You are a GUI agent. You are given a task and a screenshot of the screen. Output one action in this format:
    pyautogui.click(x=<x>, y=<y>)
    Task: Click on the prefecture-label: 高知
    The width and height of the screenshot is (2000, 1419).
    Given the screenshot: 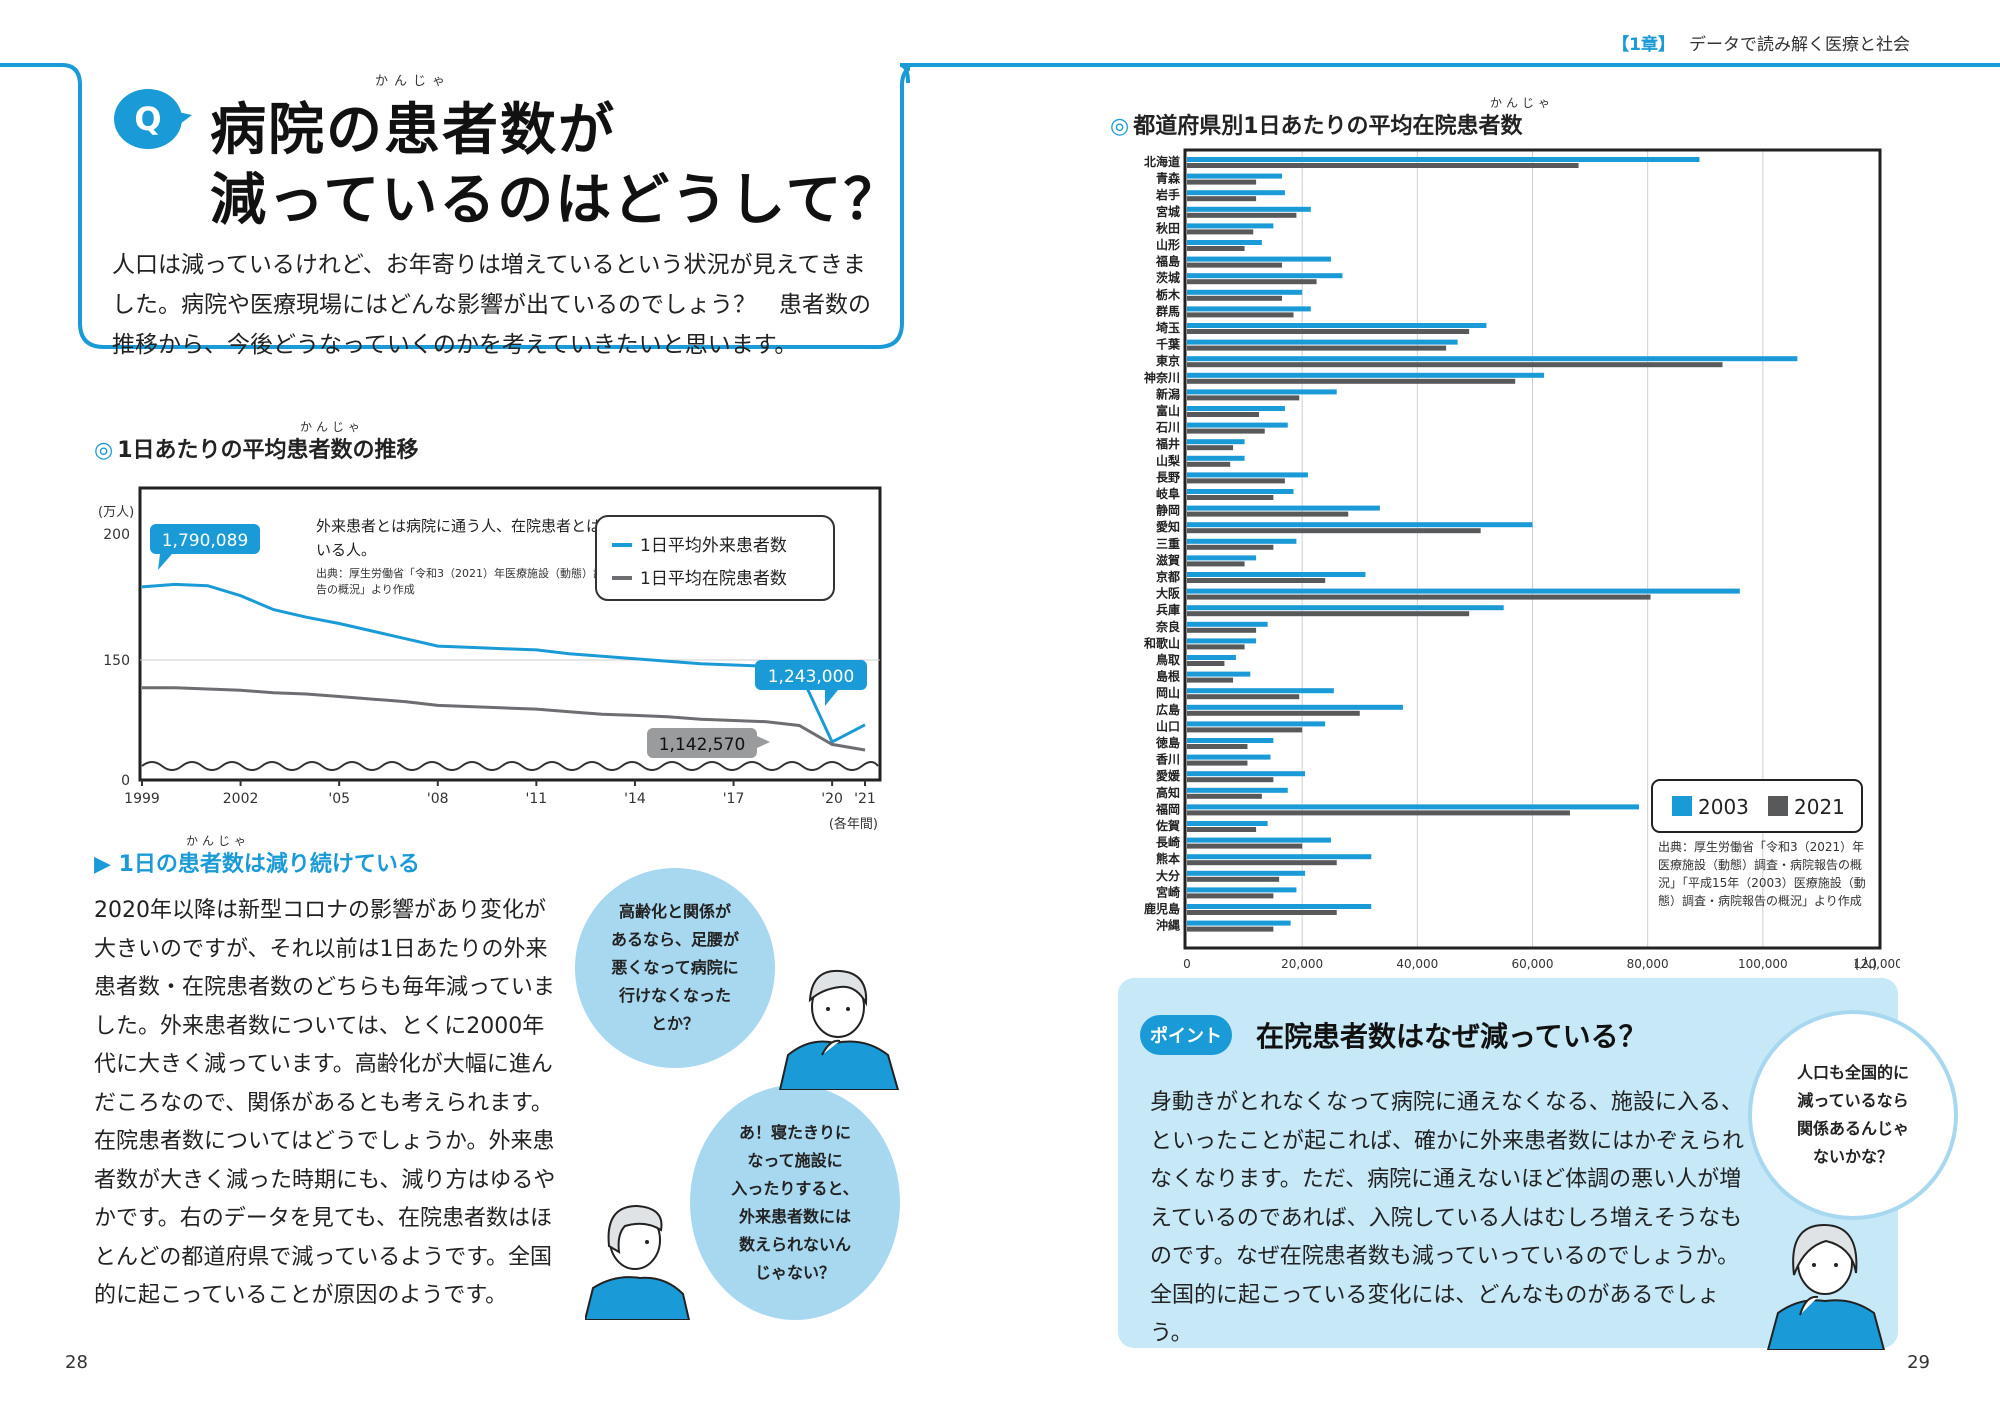 What is the action you would take?
    pyautogui.click(x=1168, y=792)
    